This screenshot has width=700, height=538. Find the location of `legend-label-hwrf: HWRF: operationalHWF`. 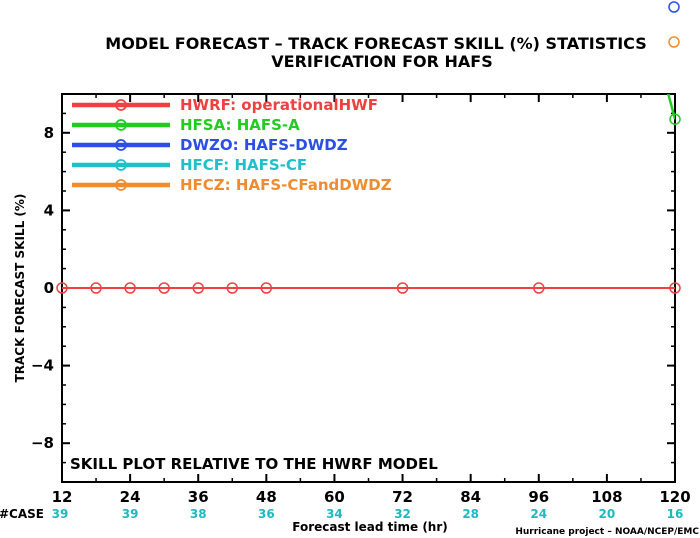

legend-label-hwrf: HWRF: operationalHWF is located at coordinates (279, 105).